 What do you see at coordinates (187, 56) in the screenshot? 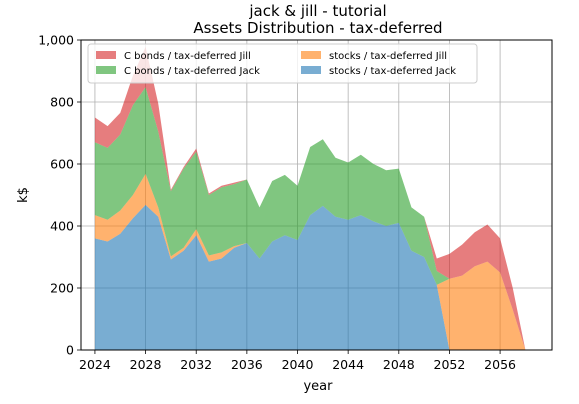
I see `legend-label-c-bonds-tax-deferred-jill: C bonds / tax-deferred Jill` at bounding box center [187, 56].